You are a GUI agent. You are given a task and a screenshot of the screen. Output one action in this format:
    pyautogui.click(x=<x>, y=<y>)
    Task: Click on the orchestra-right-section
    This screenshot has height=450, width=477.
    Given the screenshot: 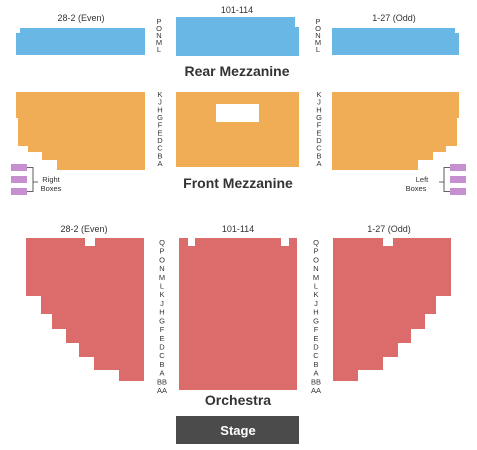 What is the action you would take?
    pyautogui.click(x=392, y=309)
    